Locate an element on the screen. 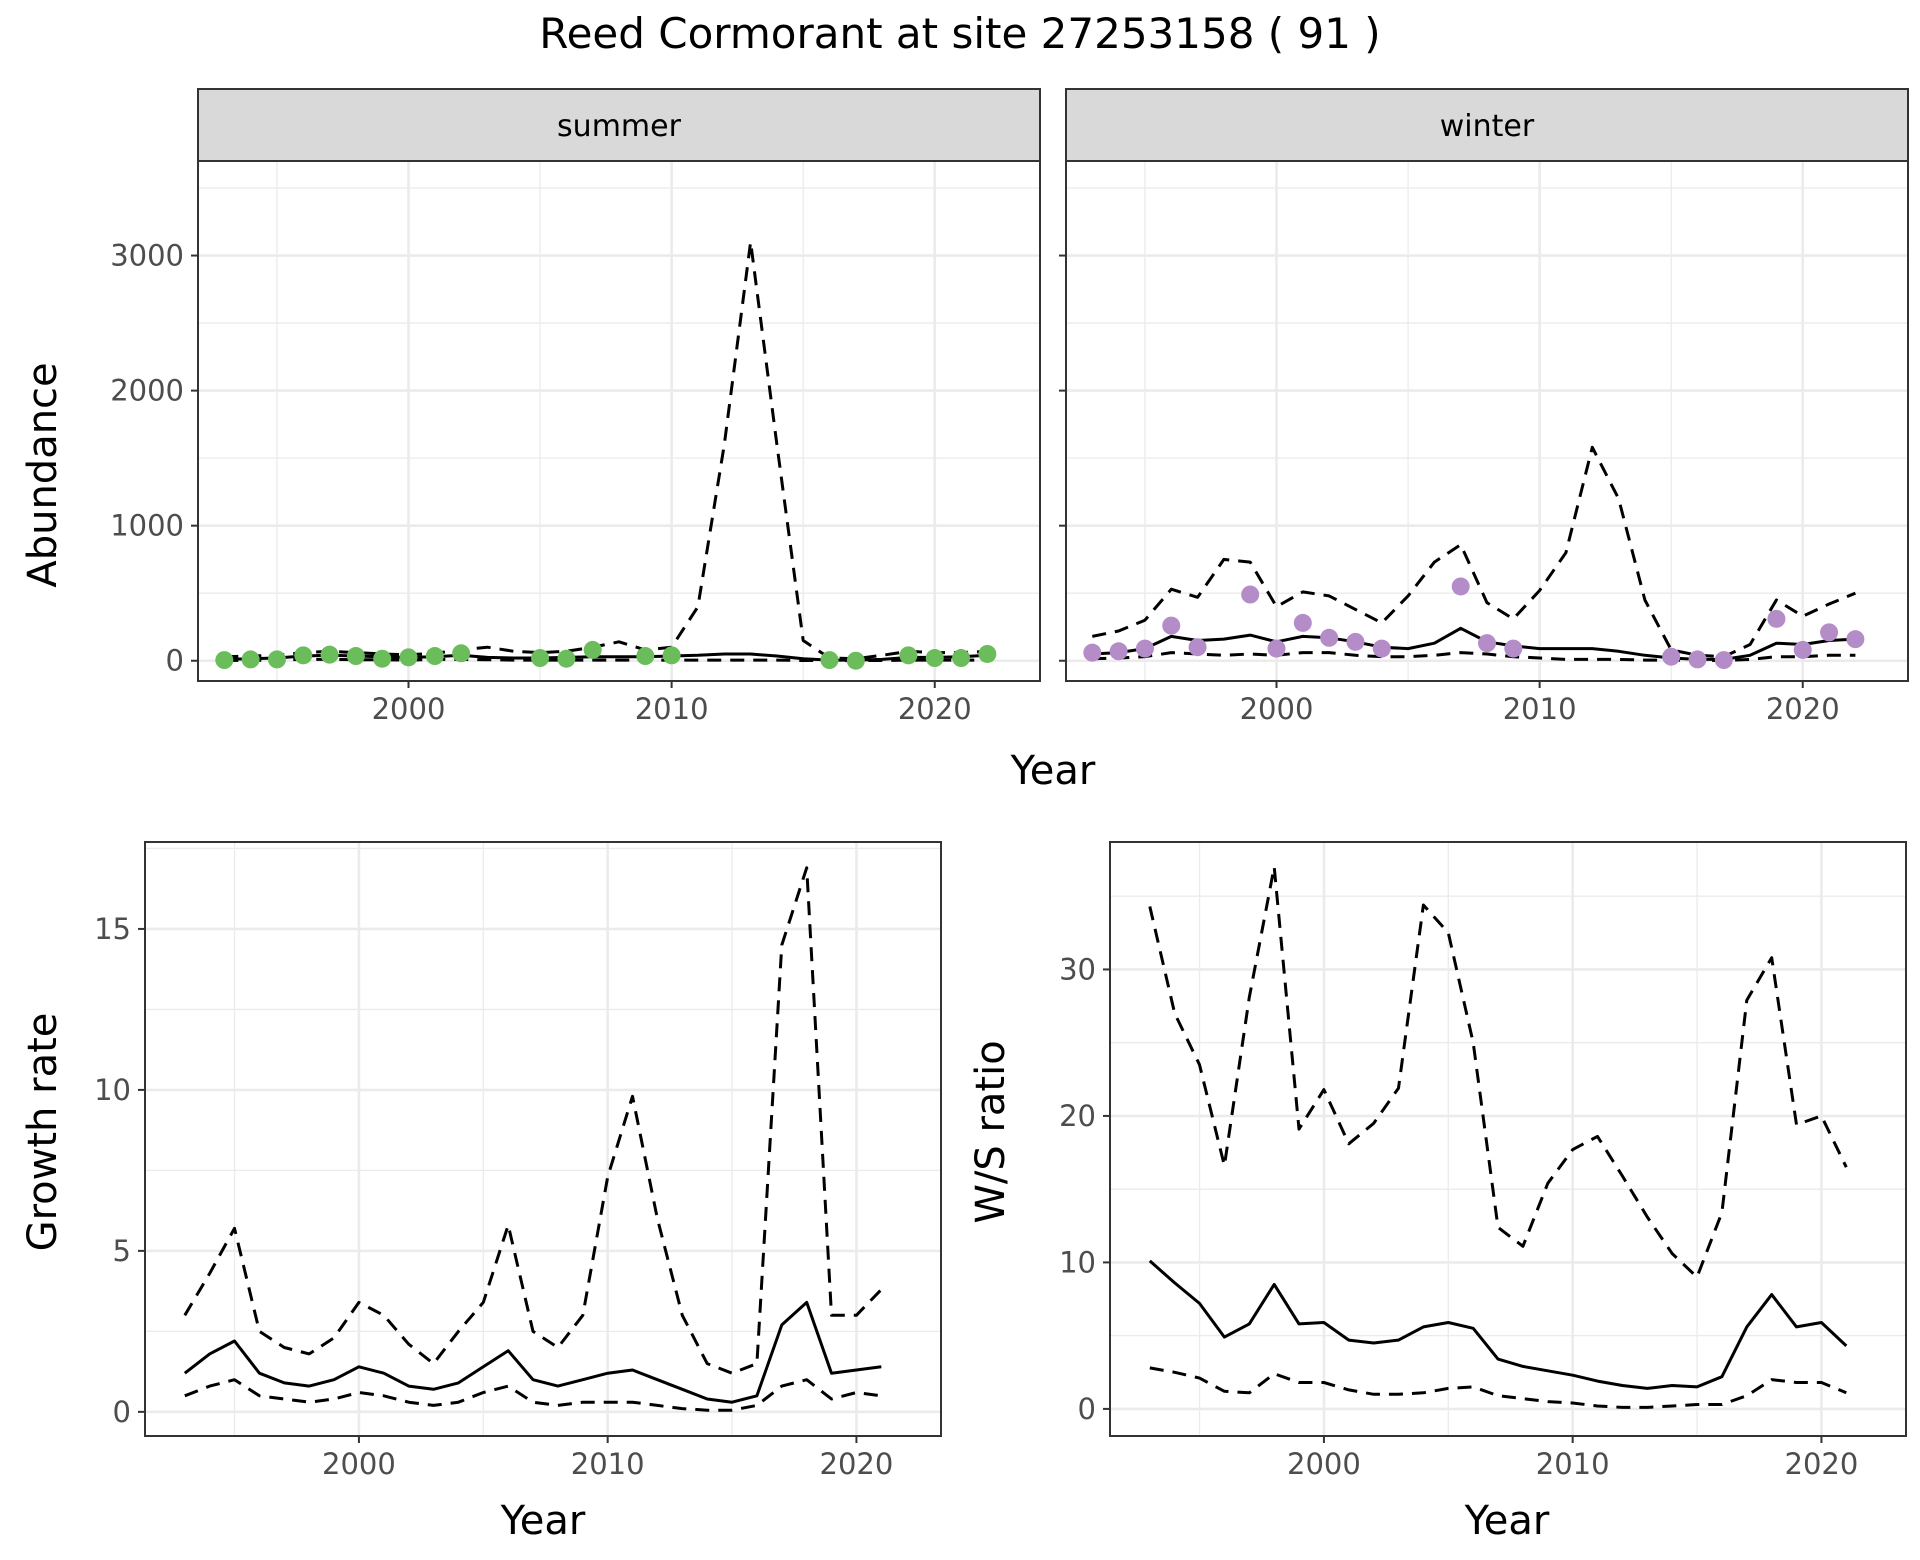 The width and height of the screenshot is (1920, 1560). growth-y-axis-title: Growth rate is located at coordinates (43, 1132).